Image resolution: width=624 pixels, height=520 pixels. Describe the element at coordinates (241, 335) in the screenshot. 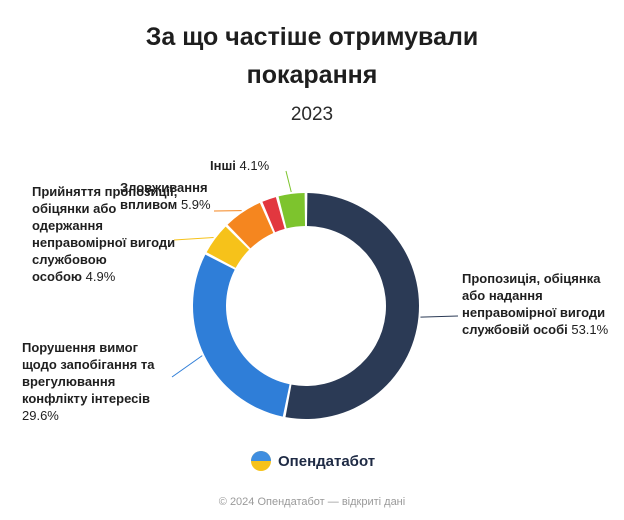

I see `slice-conflict-interest` at that location.